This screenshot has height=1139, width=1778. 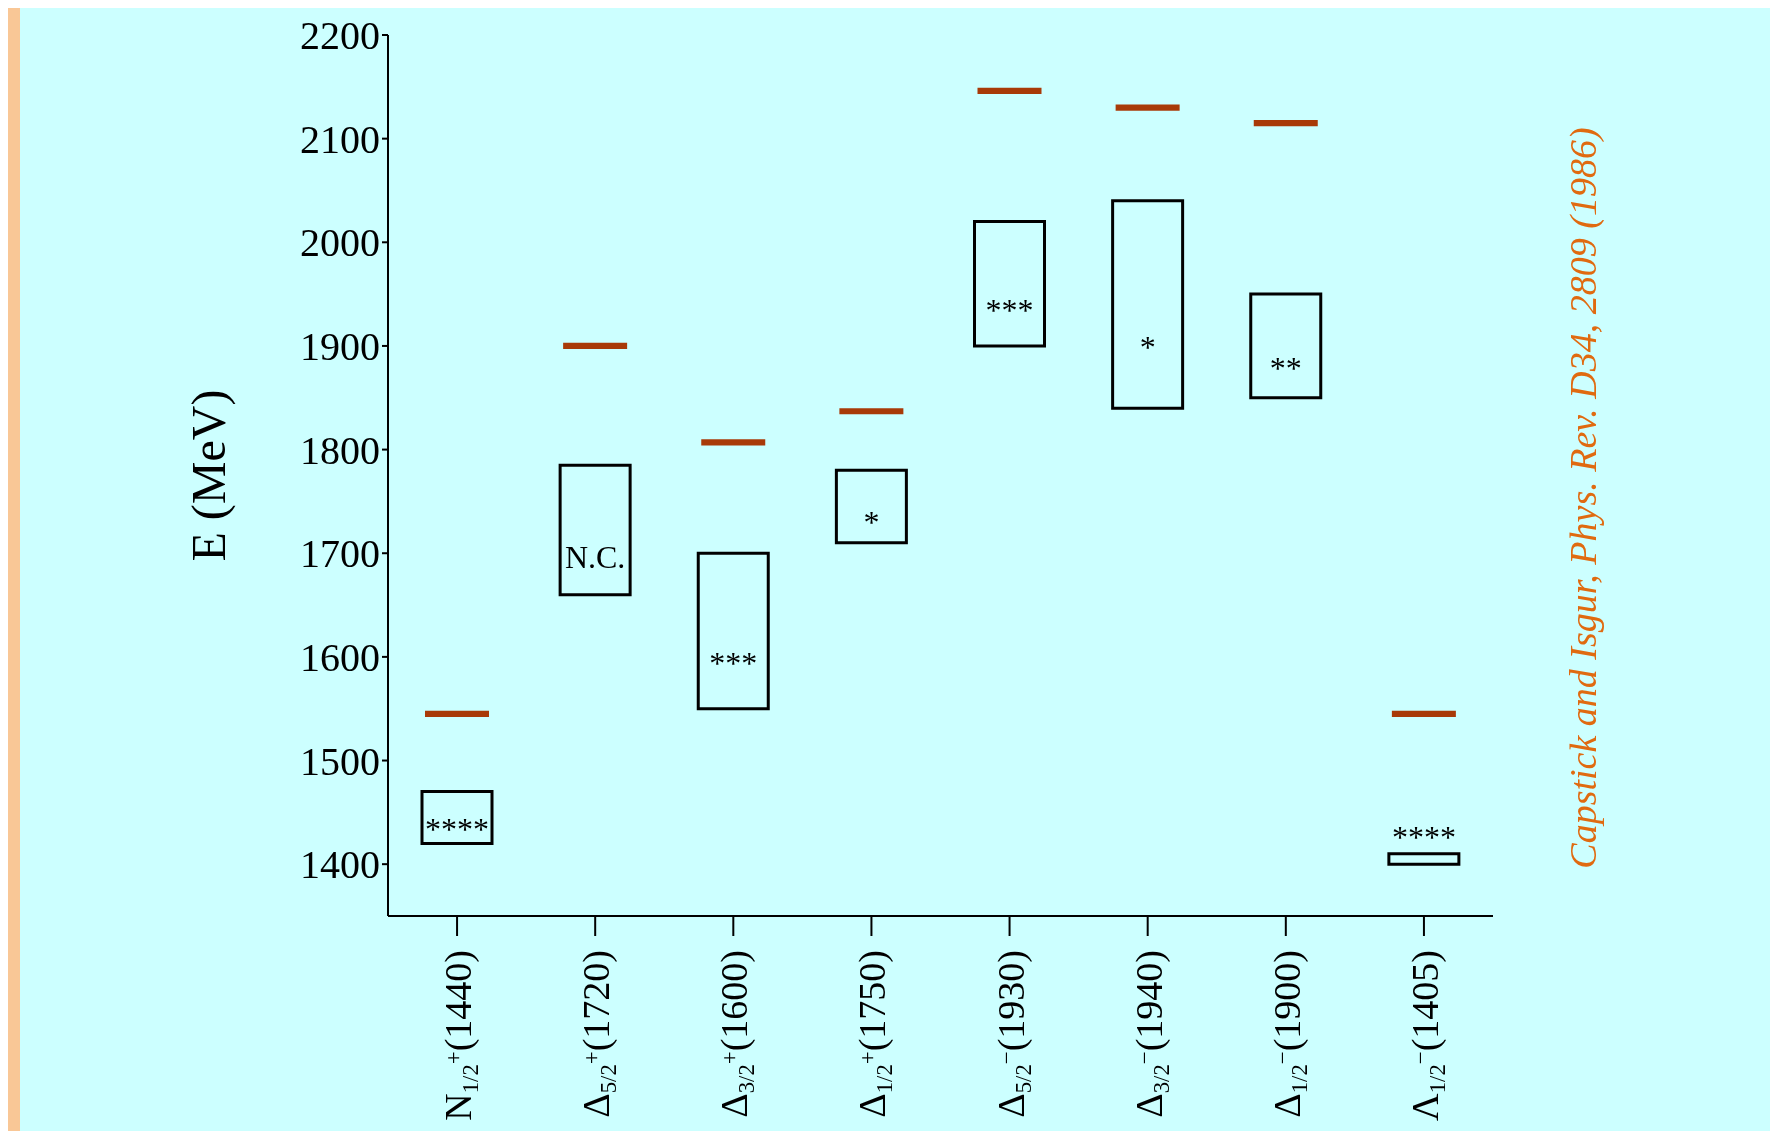 What do you see at coordinates (1583, 498) in the screenshot?
I see `text: Capstick and Isgur, Phys. Rev. D34, 2809 (1986)` at bounding box center [1583, 498].